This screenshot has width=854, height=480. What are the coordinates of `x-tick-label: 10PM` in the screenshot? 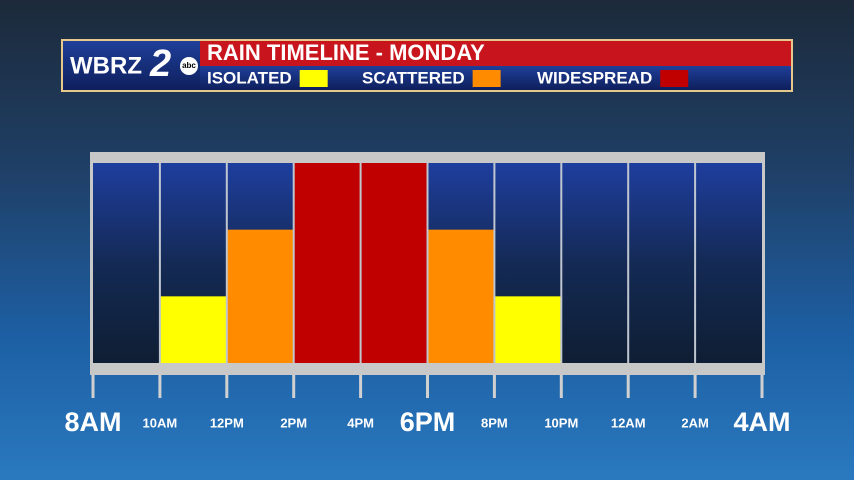 It's located at (561, 422).